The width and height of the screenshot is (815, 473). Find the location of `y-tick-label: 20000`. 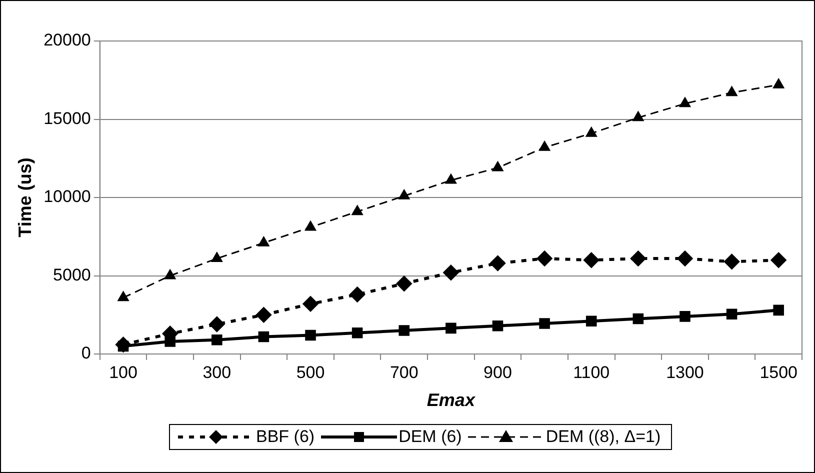

y-tick-label: 20000 is located at coordinates (67, 40).